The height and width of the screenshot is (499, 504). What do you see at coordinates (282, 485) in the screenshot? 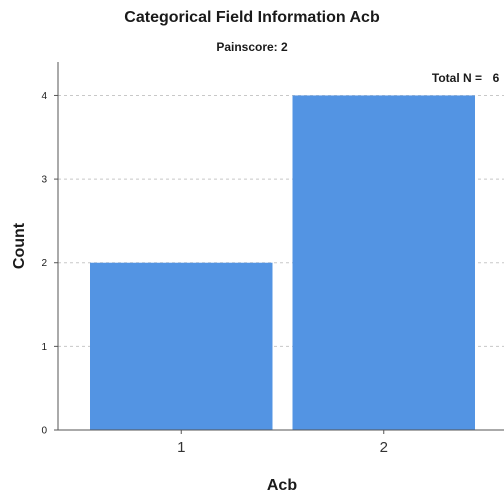
I see `x-axis-label: Acb` at bounding box center [282, 485].